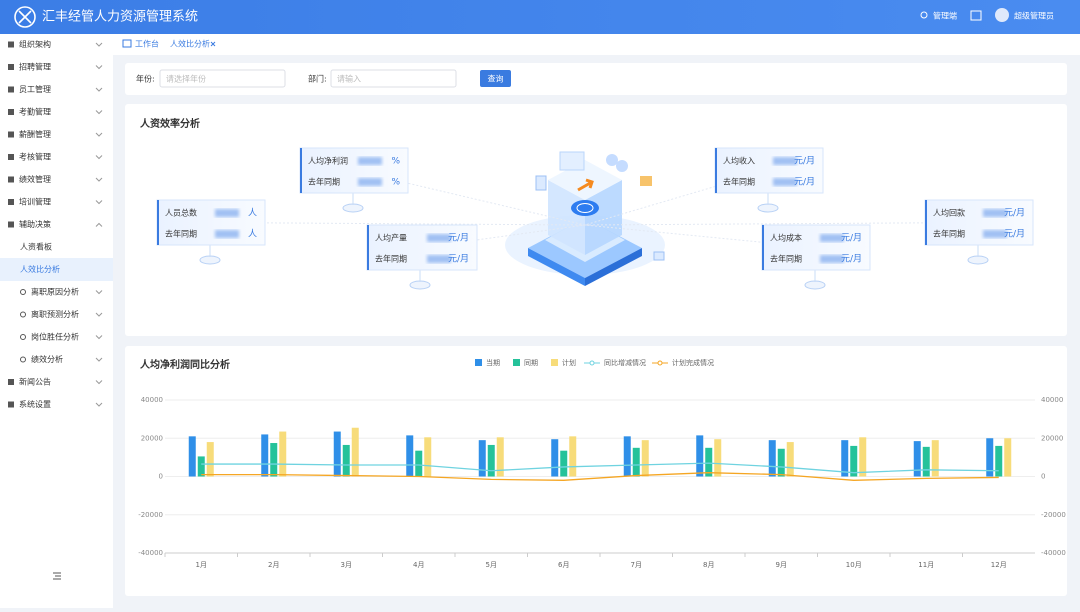 The width and height of the screenshot is (1080, 612). What do you see at coordinates (35, 382) in the screenshot?
I see `menu-item: 新闻公告` at bounding box center [35, 382].